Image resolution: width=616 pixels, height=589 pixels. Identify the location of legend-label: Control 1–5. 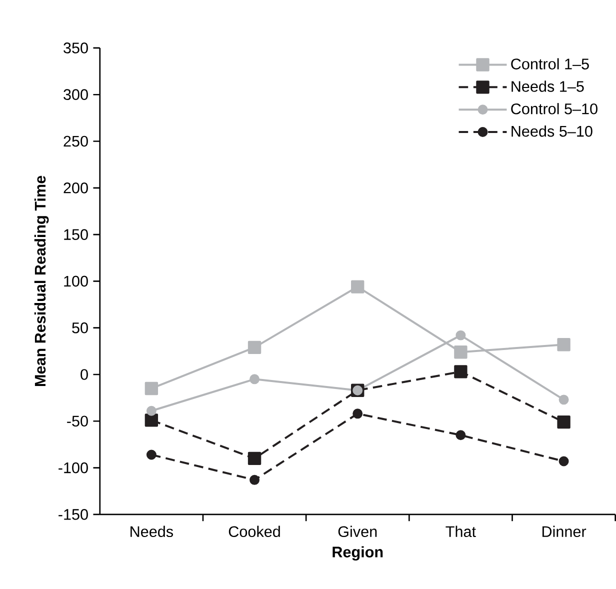
(550, 64).